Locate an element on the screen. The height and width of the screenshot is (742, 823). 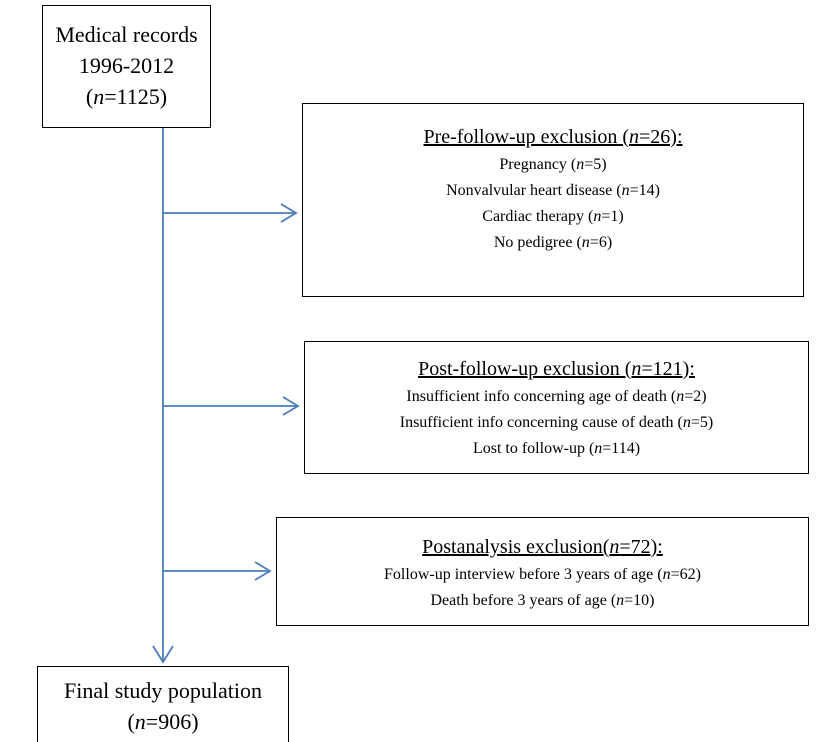
box-item: No pedigree (n=6) is located at coordinates (553, 242).